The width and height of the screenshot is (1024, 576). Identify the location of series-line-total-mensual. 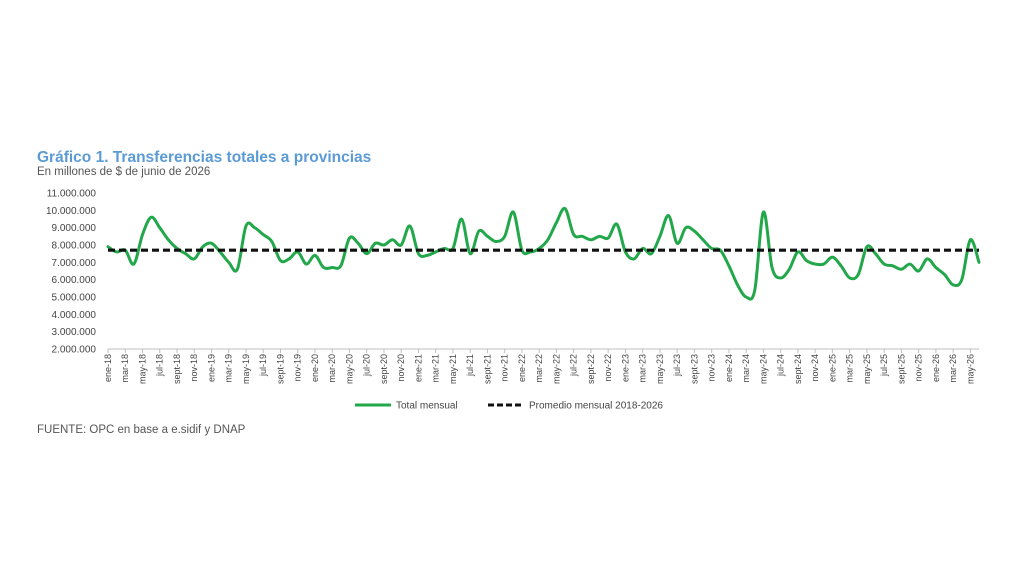
(543, 253).